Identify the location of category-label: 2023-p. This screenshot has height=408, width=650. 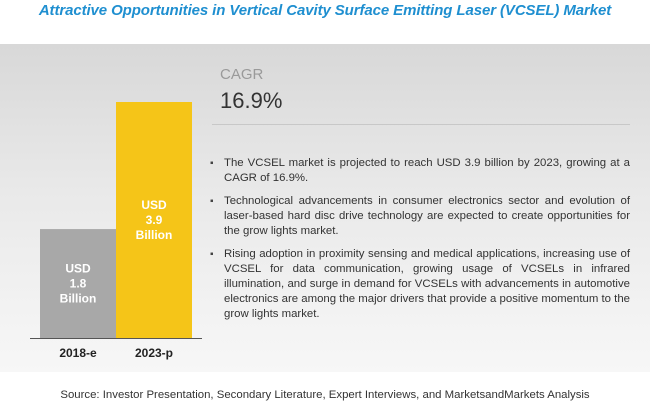
(154, 353).